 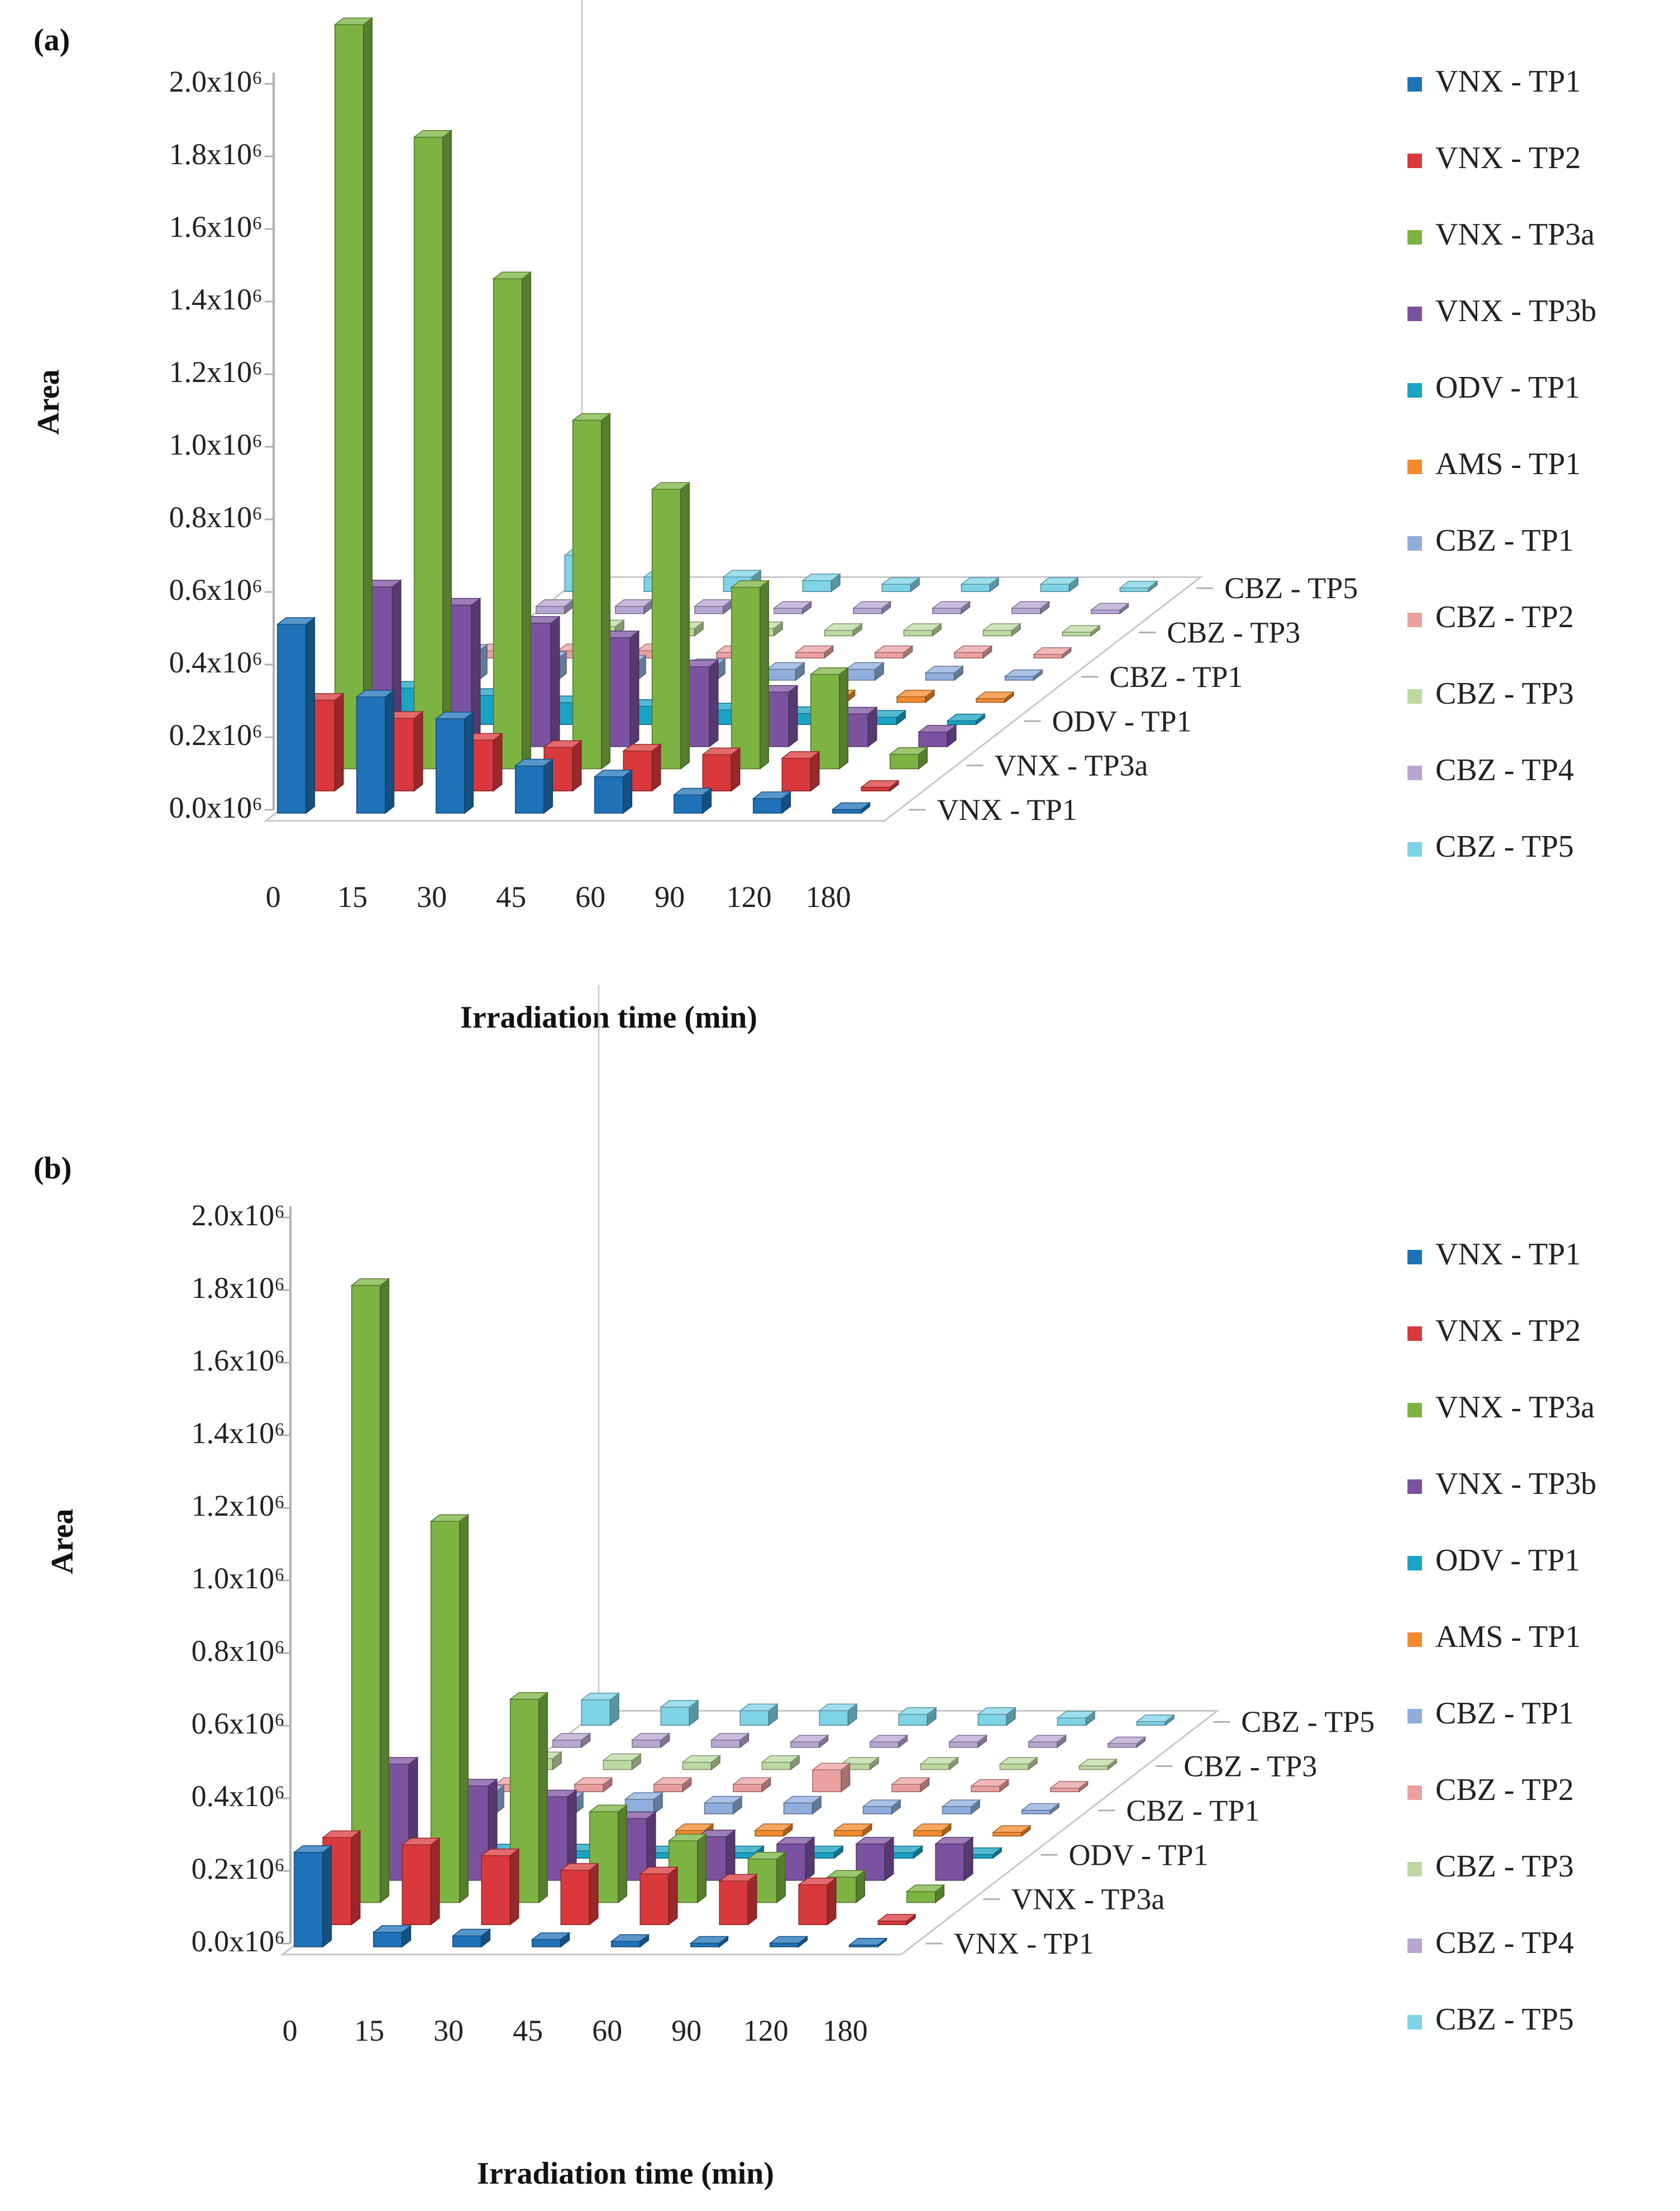 I want to click on y-tick-label: 1.2x10⁶, so click(x=238, y=1505).